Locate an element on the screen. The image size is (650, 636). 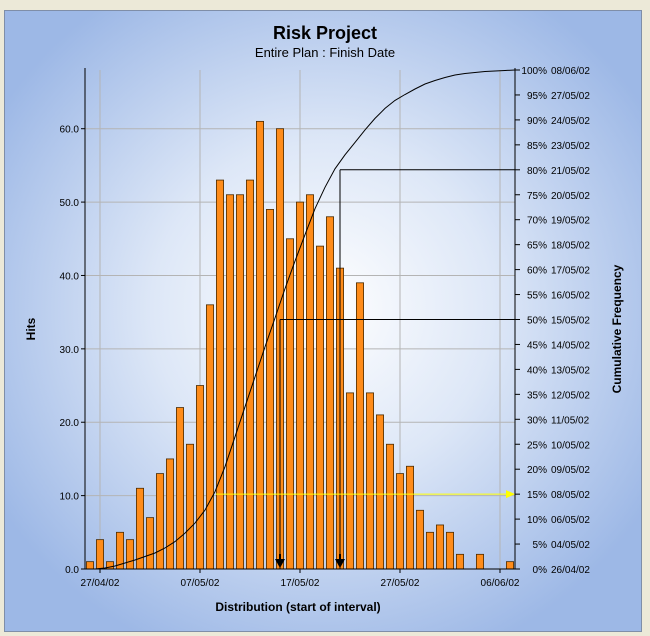
y2-tick-percent: 50% is located at coordinates (537, 321).